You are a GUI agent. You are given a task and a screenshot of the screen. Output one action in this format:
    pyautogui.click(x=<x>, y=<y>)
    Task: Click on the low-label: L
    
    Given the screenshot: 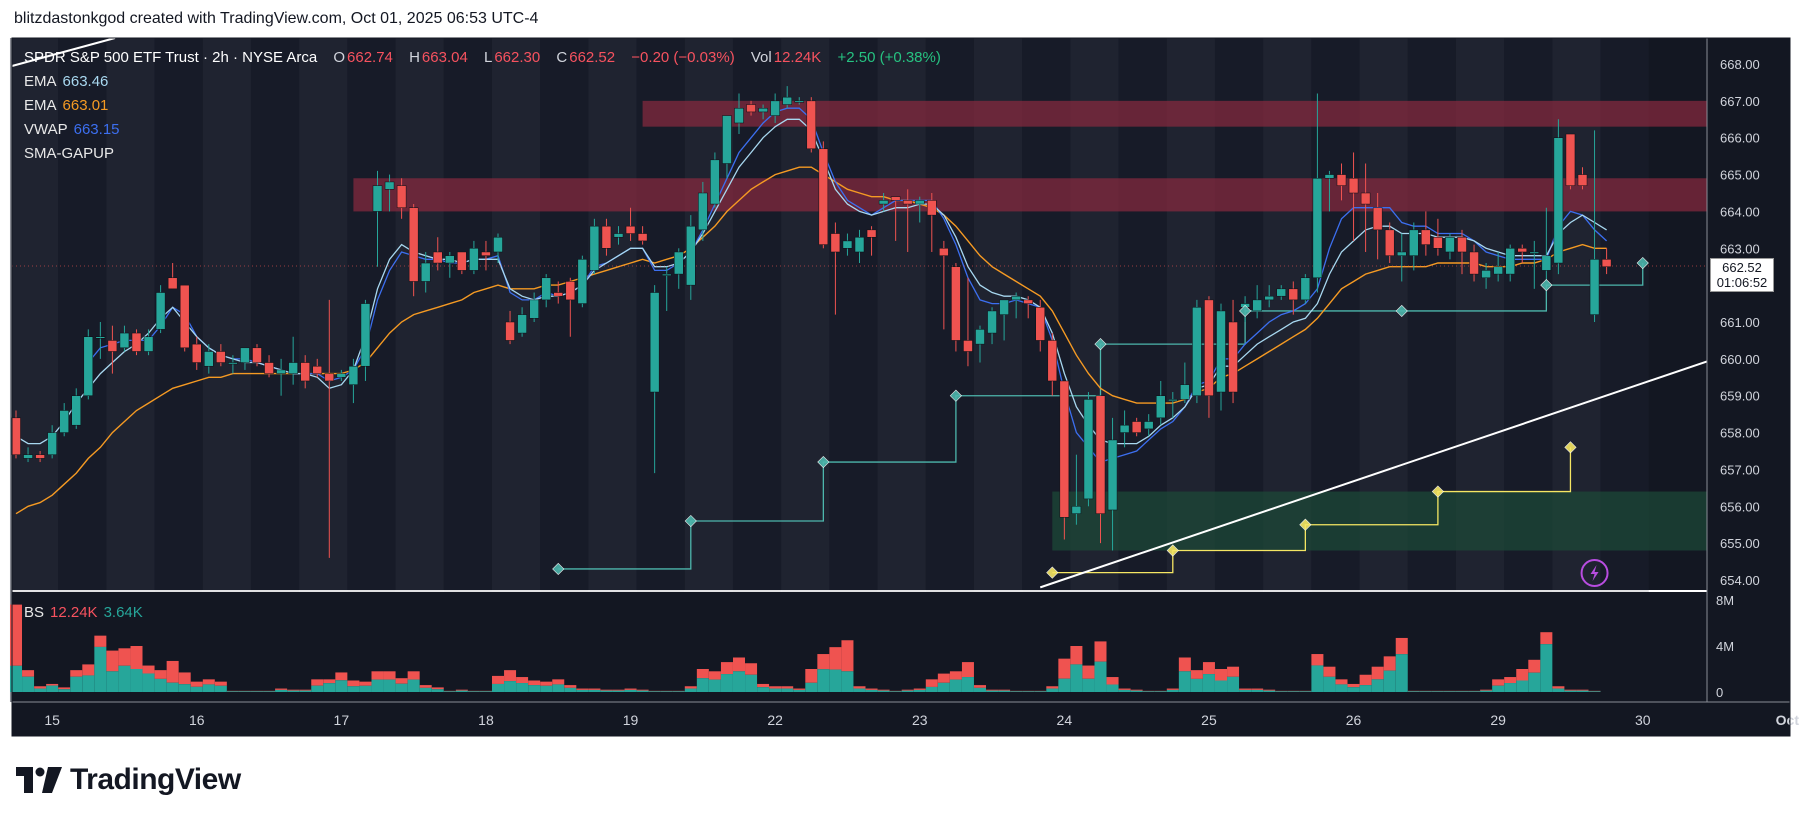 What is the action you would take?
    pyautogui.click(x=488, y=57)
    